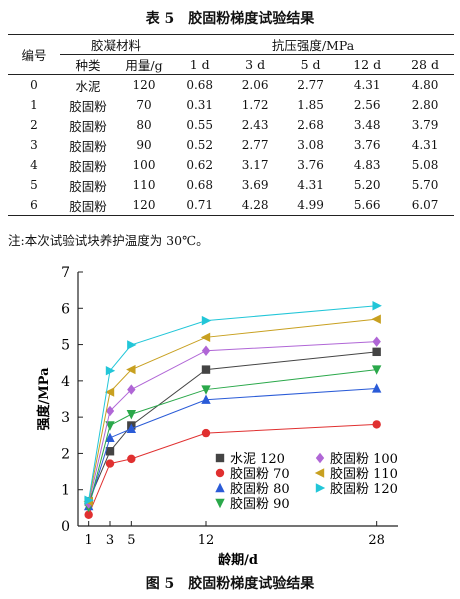 The width and height of the screenshot is (460, 599). I want to click on row-value: 0.55, so click(200, 125).